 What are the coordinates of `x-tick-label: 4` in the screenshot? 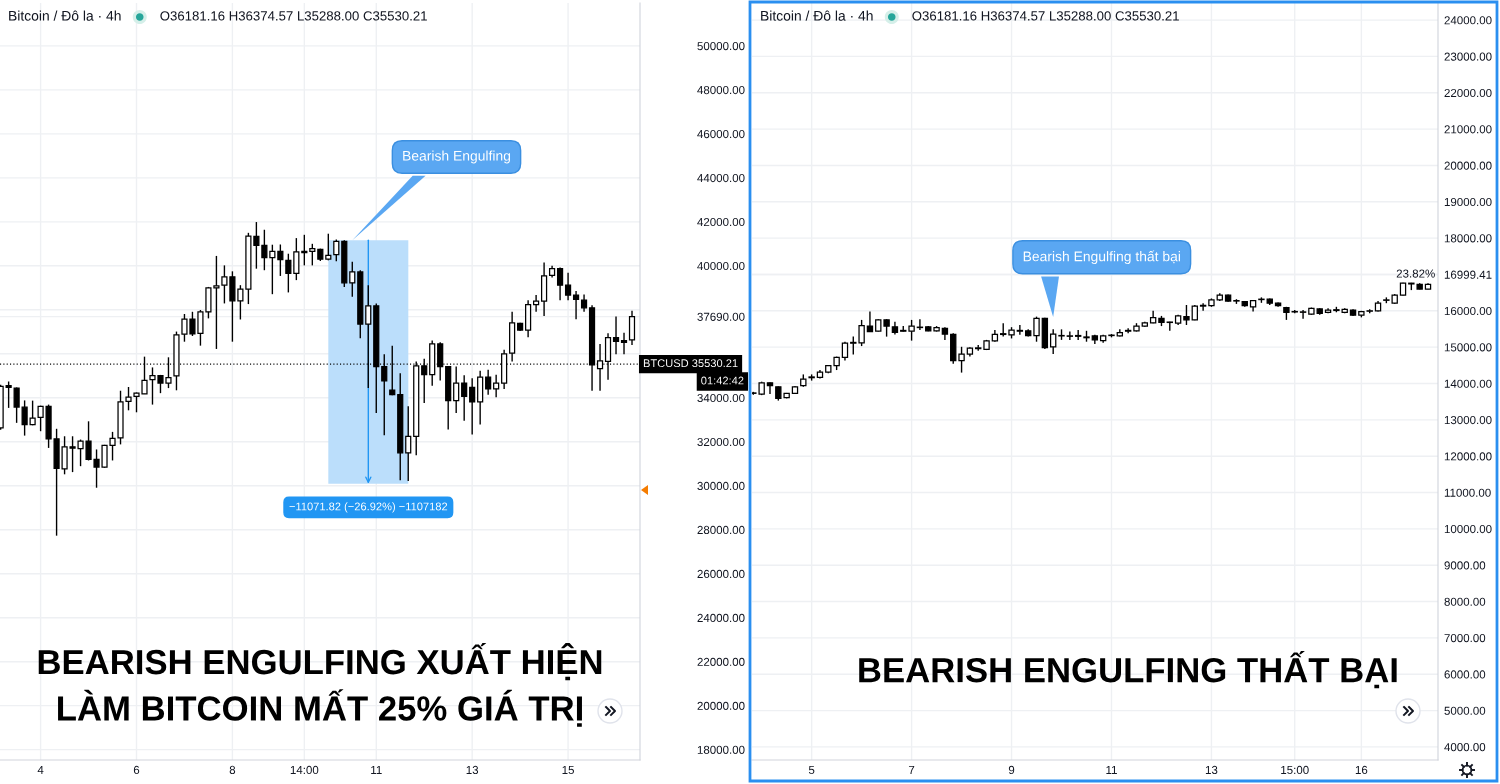 It's located at (40, 769).